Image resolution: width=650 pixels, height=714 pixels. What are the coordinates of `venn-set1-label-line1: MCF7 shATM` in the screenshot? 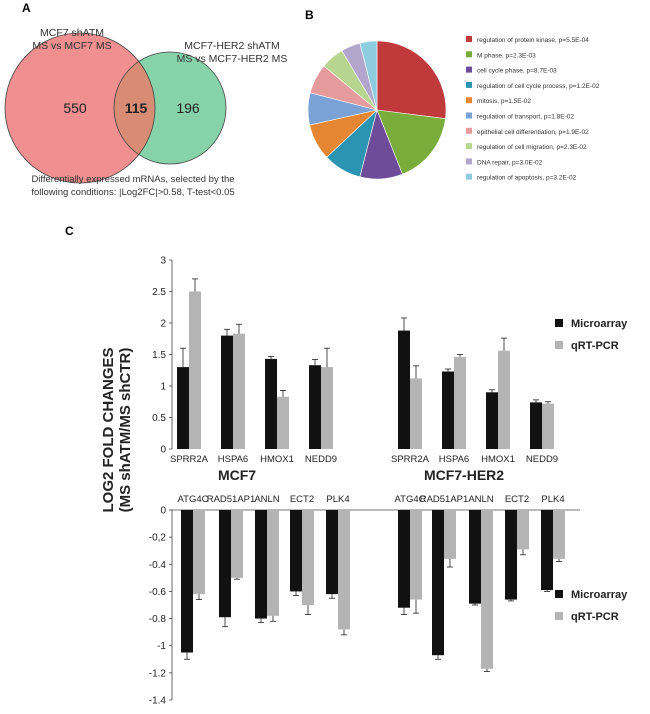 It's located at (72, 33).